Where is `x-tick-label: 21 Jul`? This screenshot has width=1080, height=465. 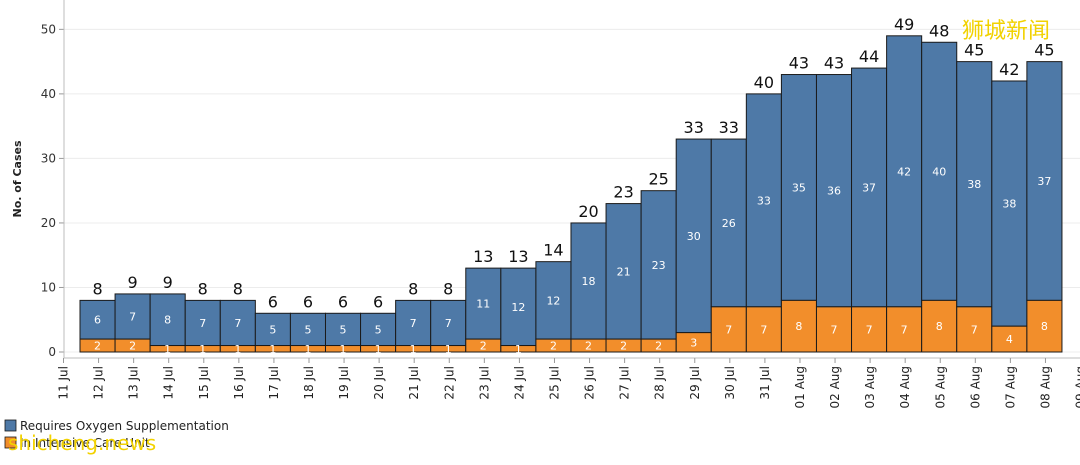 x-tick-label: 21 Jul is located at coordinates (414, 383).